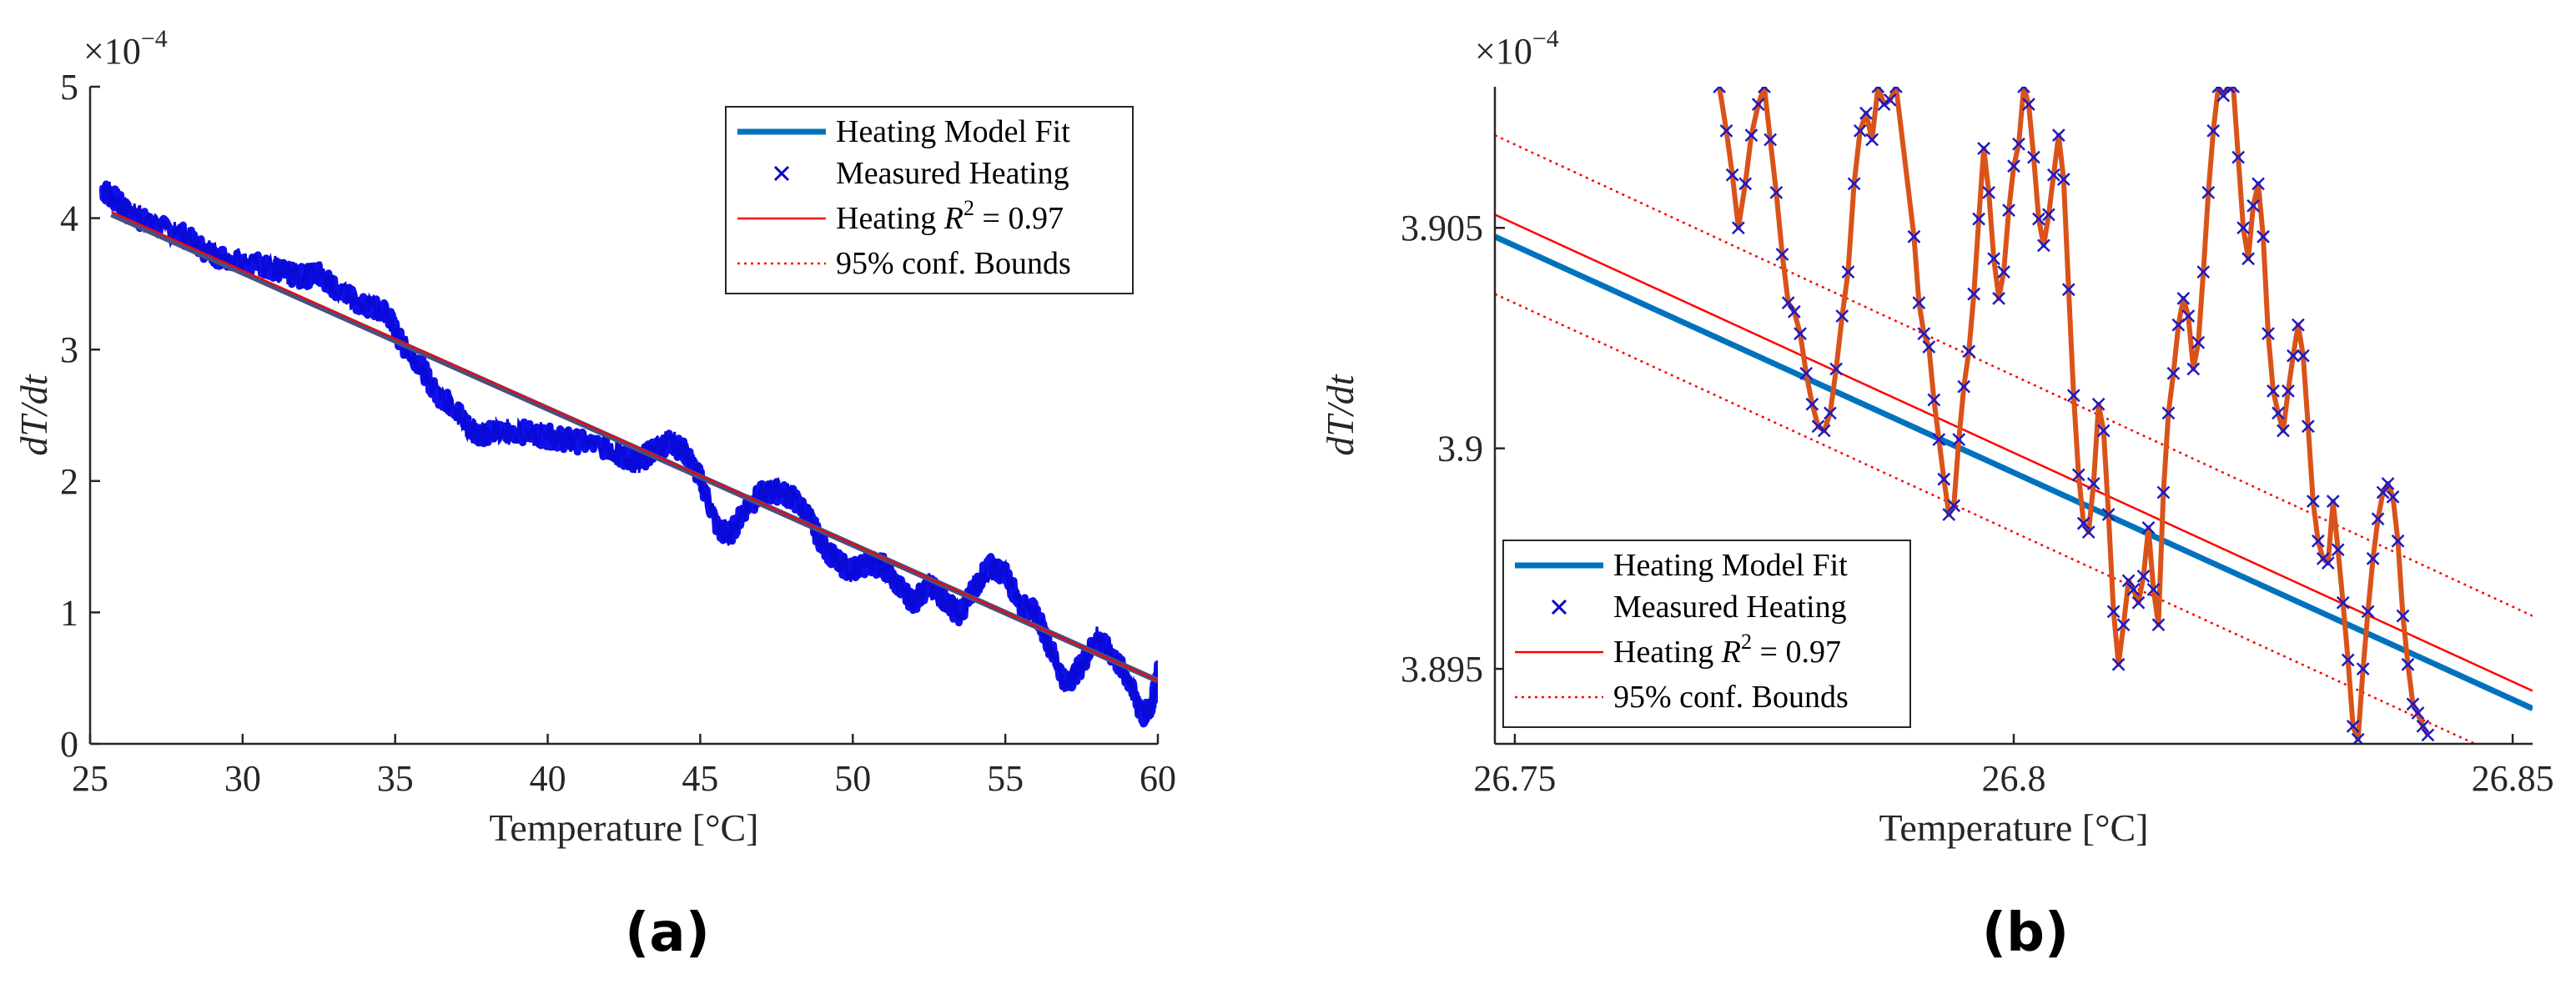 This screenshot has height=984, width=2576. Describe the element at coordinates (1514, 778) in the screenshot. I see `x-tick-label-b: 26.75` at that location.